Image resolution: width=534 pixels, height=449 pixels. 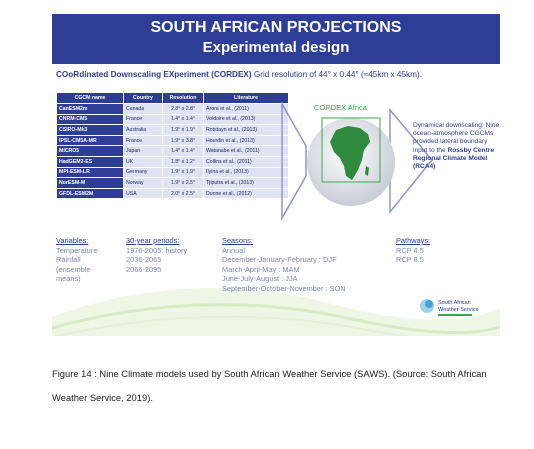 What do you see at coordinates (143, 172) in the screenshot?
I see `table-cell: Germany` at bounding box center [143, 172].